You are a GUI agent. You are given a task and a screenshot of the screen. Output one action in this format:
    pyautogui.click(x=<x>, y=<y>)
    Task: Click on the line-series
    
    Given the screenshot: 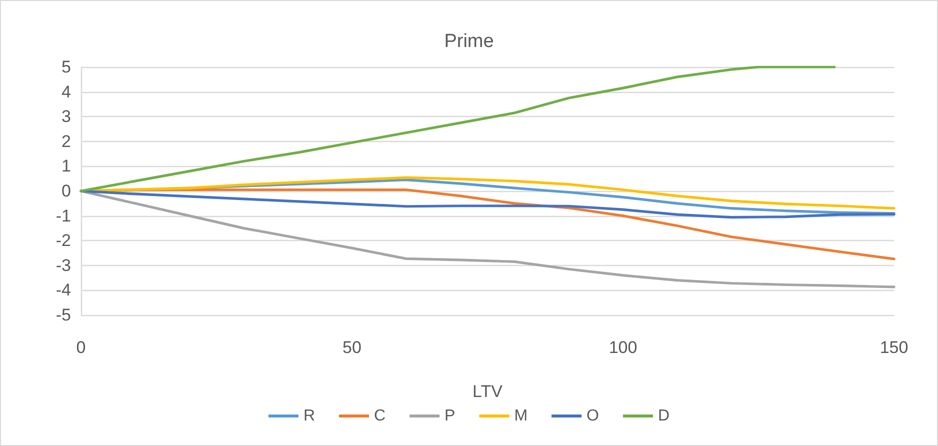 What is the action you would take?
    pyautogui.click(x=488, y=204)
    